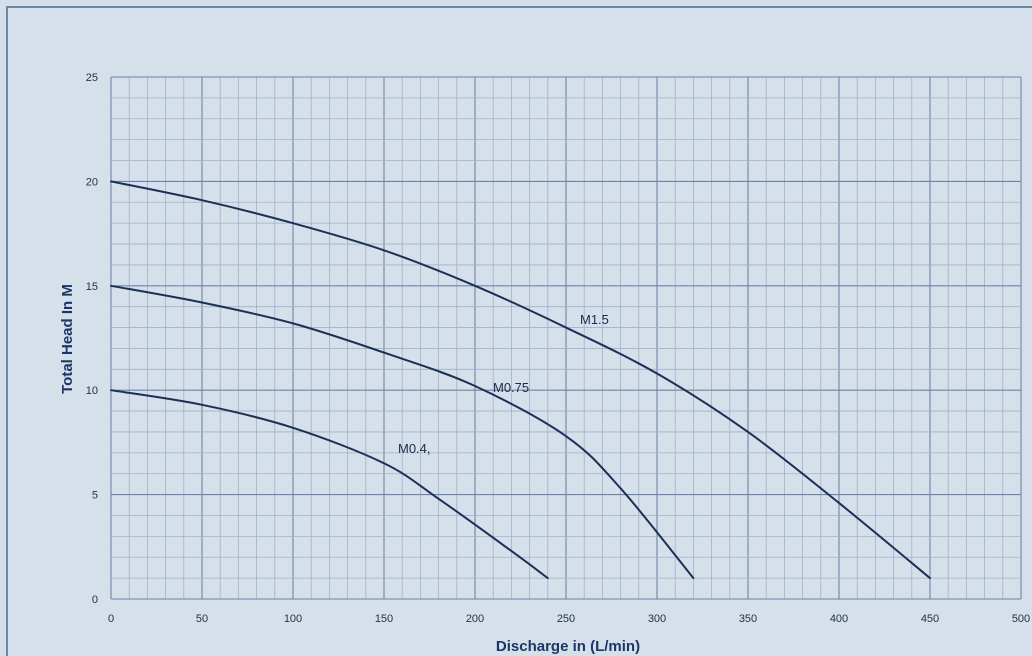 The height and width of the screenshot is (656, 1032). I want to click on x-tick-label: 100, so click(293, 619).